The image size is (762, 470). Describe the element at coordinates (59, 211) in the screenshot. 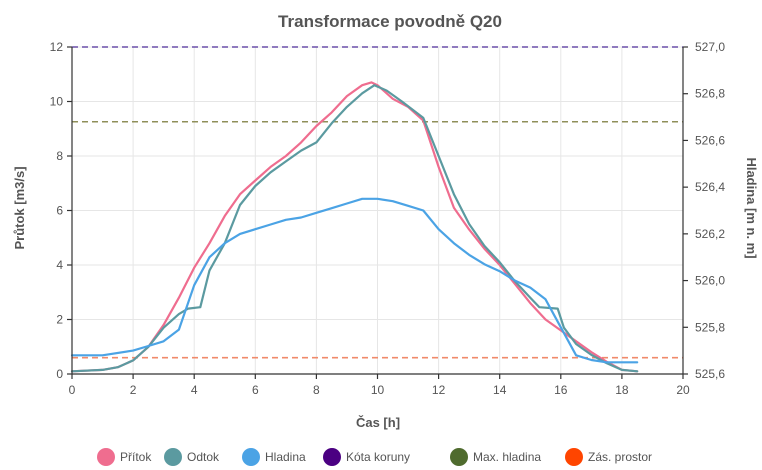

I see `y-tick-label: 6` at that location.